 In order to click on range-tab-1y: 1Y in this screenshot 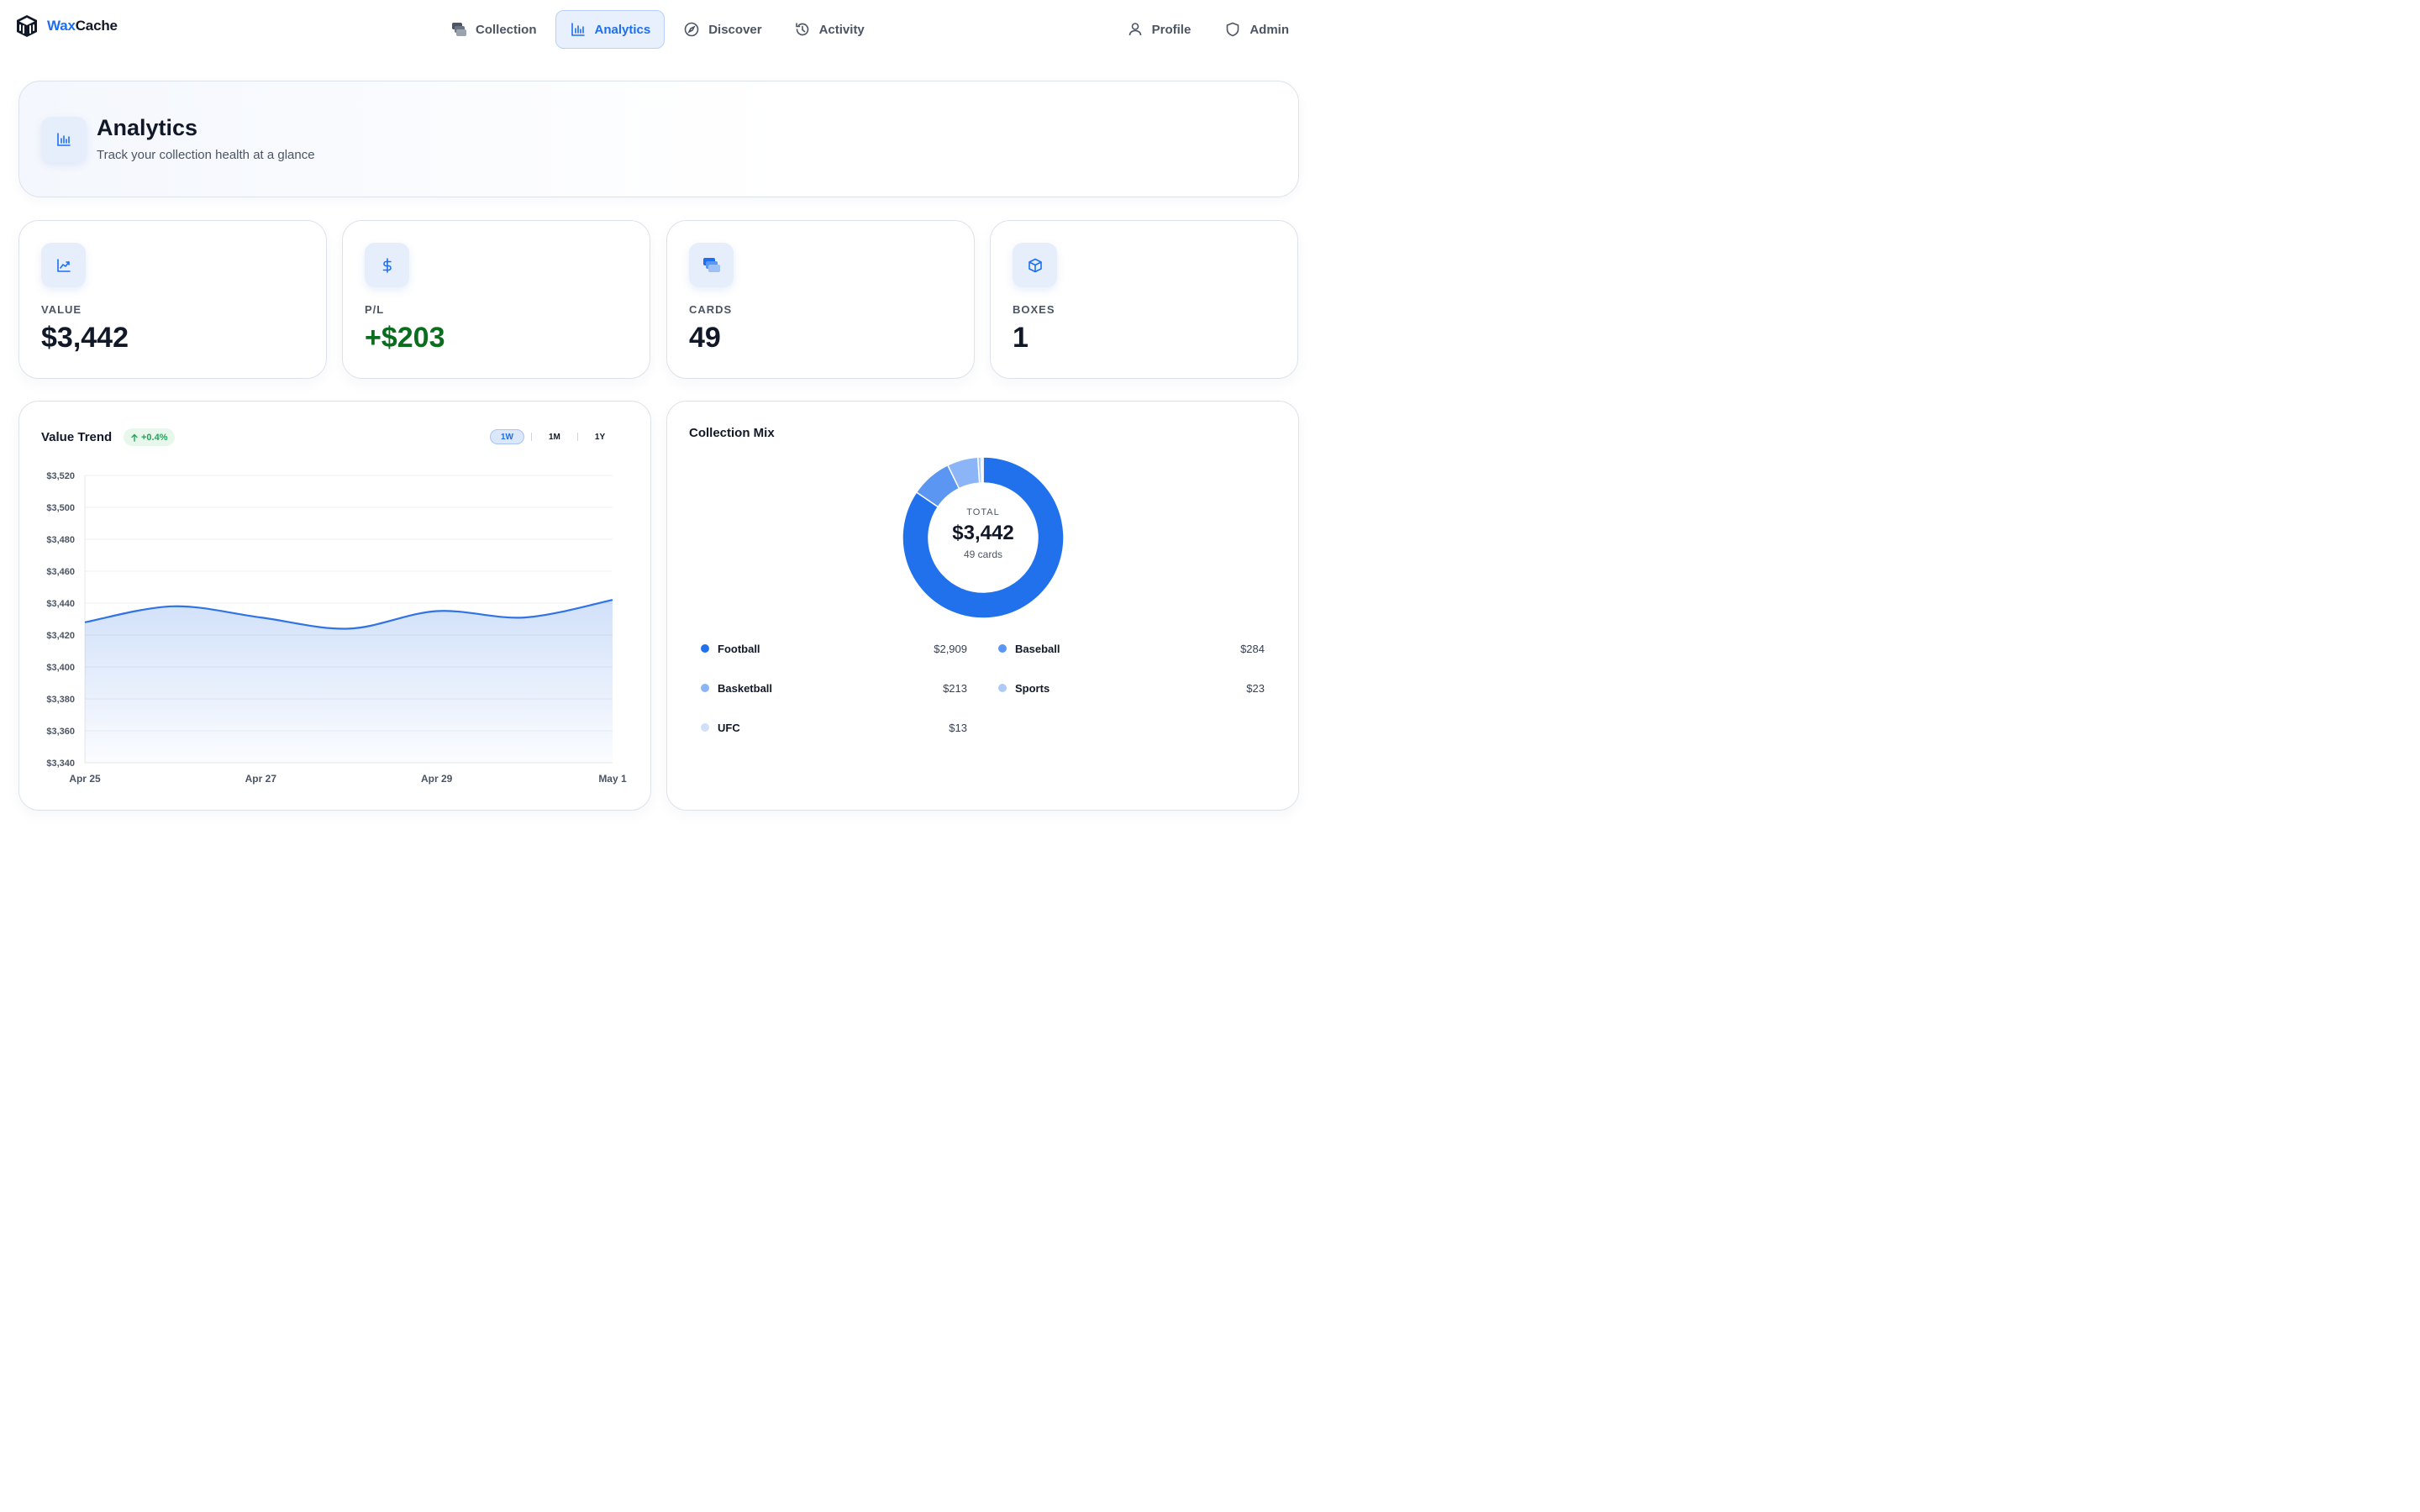, I will do `click(600, 437)`.